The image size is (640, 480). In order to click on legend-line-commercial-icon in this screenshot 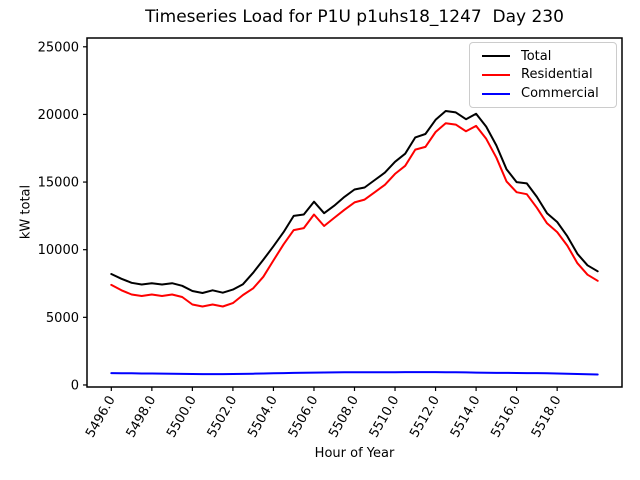, I will do `click(496, 93)`.